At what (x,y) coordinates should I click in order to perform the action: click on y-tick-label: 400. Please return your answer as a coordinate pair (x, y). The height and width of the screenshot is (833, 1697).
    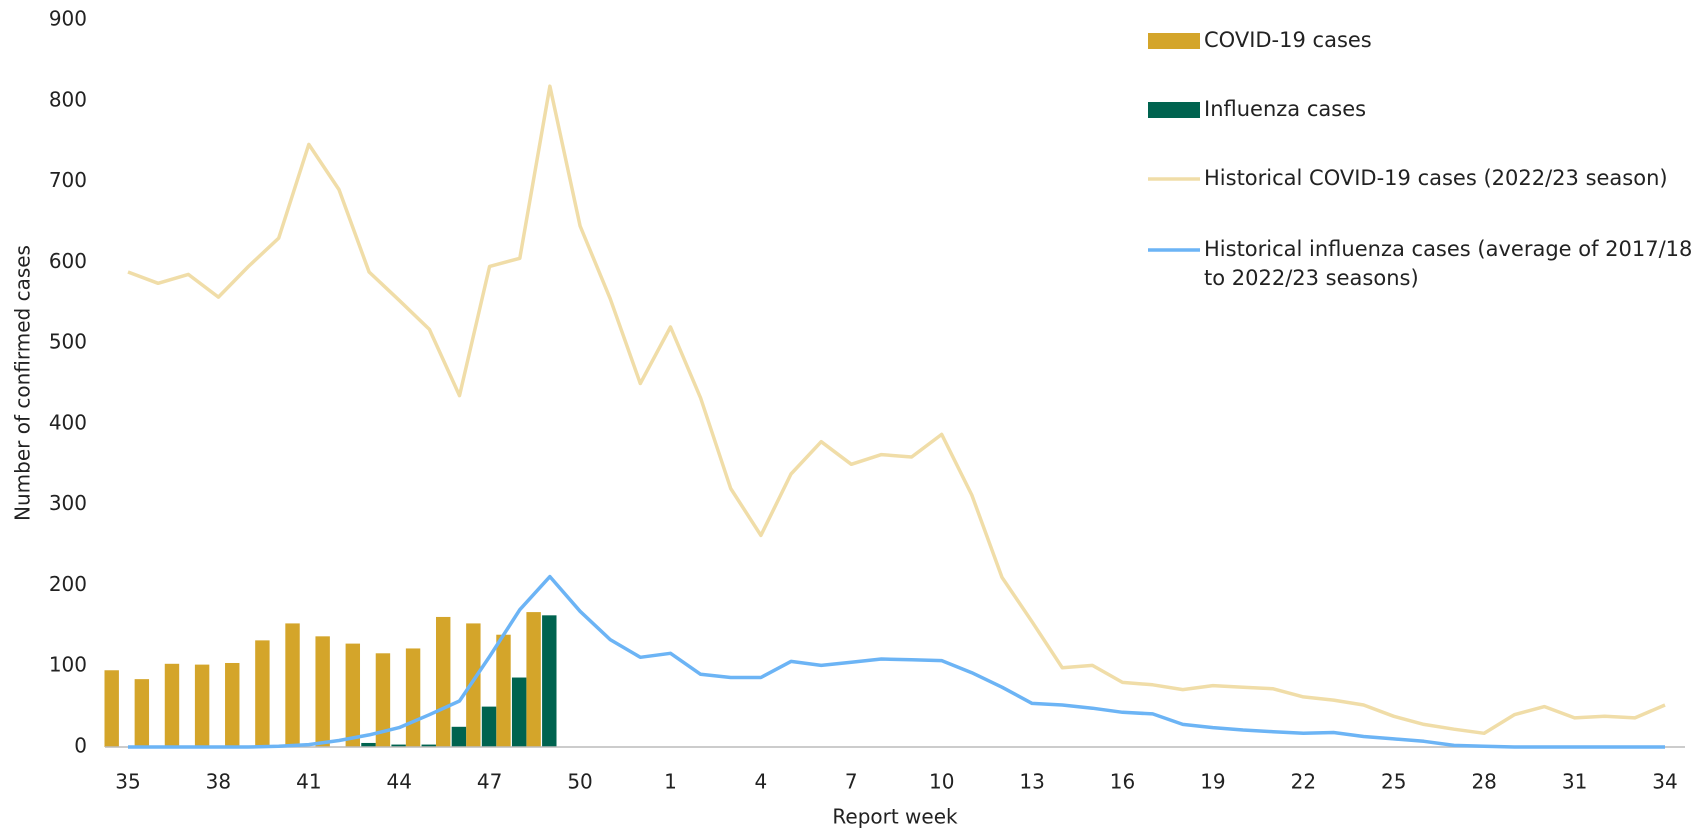
    Looking at the image, I should click on (68, 422).